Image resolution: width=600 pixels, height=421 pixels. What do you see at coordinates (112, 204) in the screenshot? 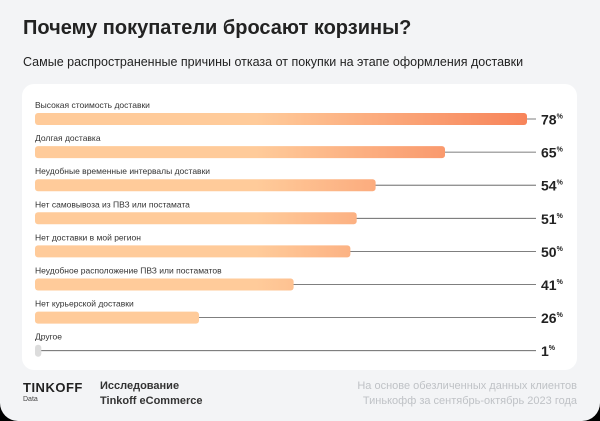
I see `category-label: Нет самовывоза из ПВЗ или постамата` at bounding box center [112, 204].